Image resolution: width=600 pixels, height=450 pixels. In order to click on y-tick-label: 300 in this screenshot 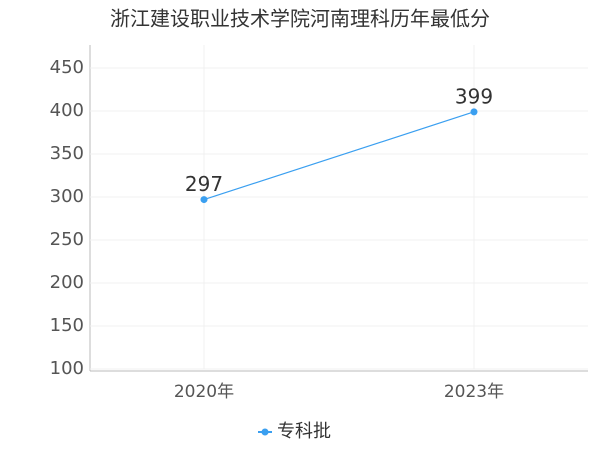, I will do `click(67, 196)`.